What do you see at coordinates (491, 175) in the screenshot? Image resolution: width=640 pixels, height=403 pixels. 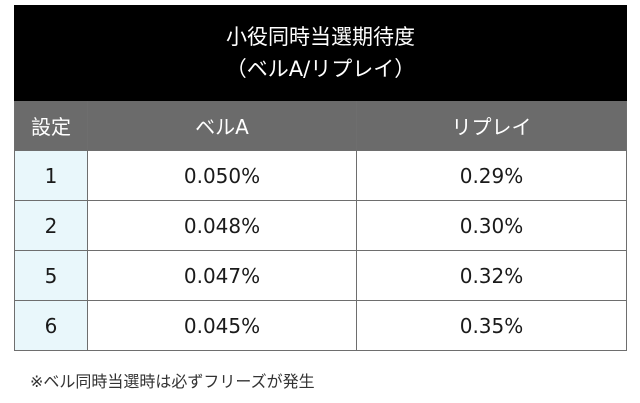 I see `replay-cell: 0.29%` at bounding box center [491, 175].